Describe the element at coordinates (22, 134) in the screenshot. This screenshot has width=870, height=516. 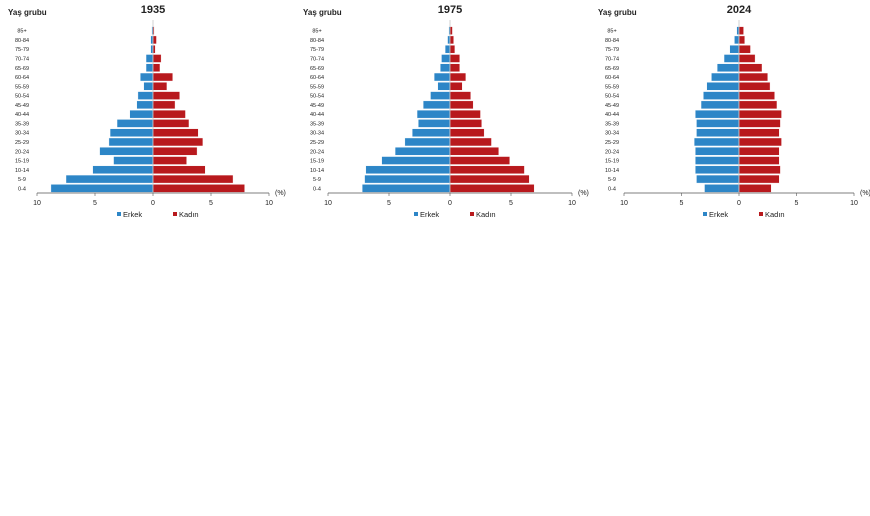
I see `age-label: 30-34` at that location.